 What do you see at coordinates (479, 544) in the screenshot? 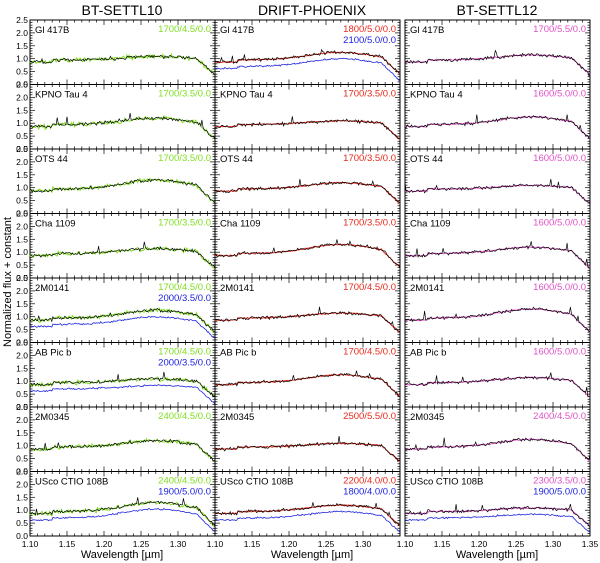
I see `x-tick-label: 1.20` at bounding box center [479, 544].